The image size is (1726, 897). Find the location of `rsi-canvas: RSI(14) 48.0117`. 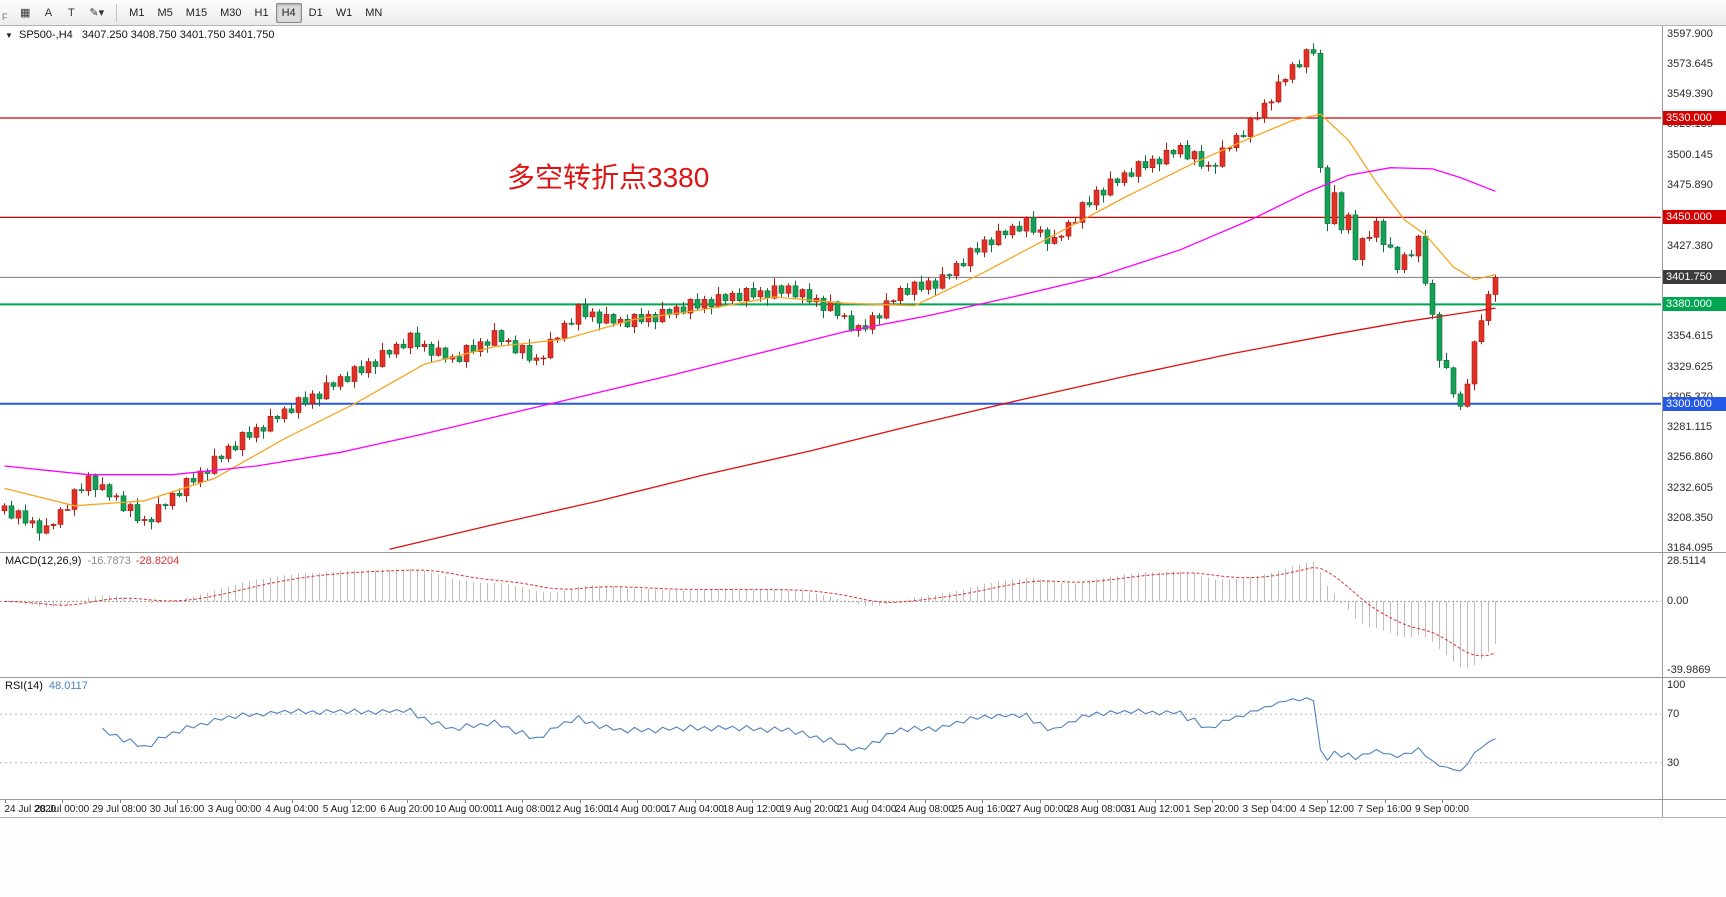

rsi-canvas: RSI(14) 48.0117 is located at coordinates (831, 738).